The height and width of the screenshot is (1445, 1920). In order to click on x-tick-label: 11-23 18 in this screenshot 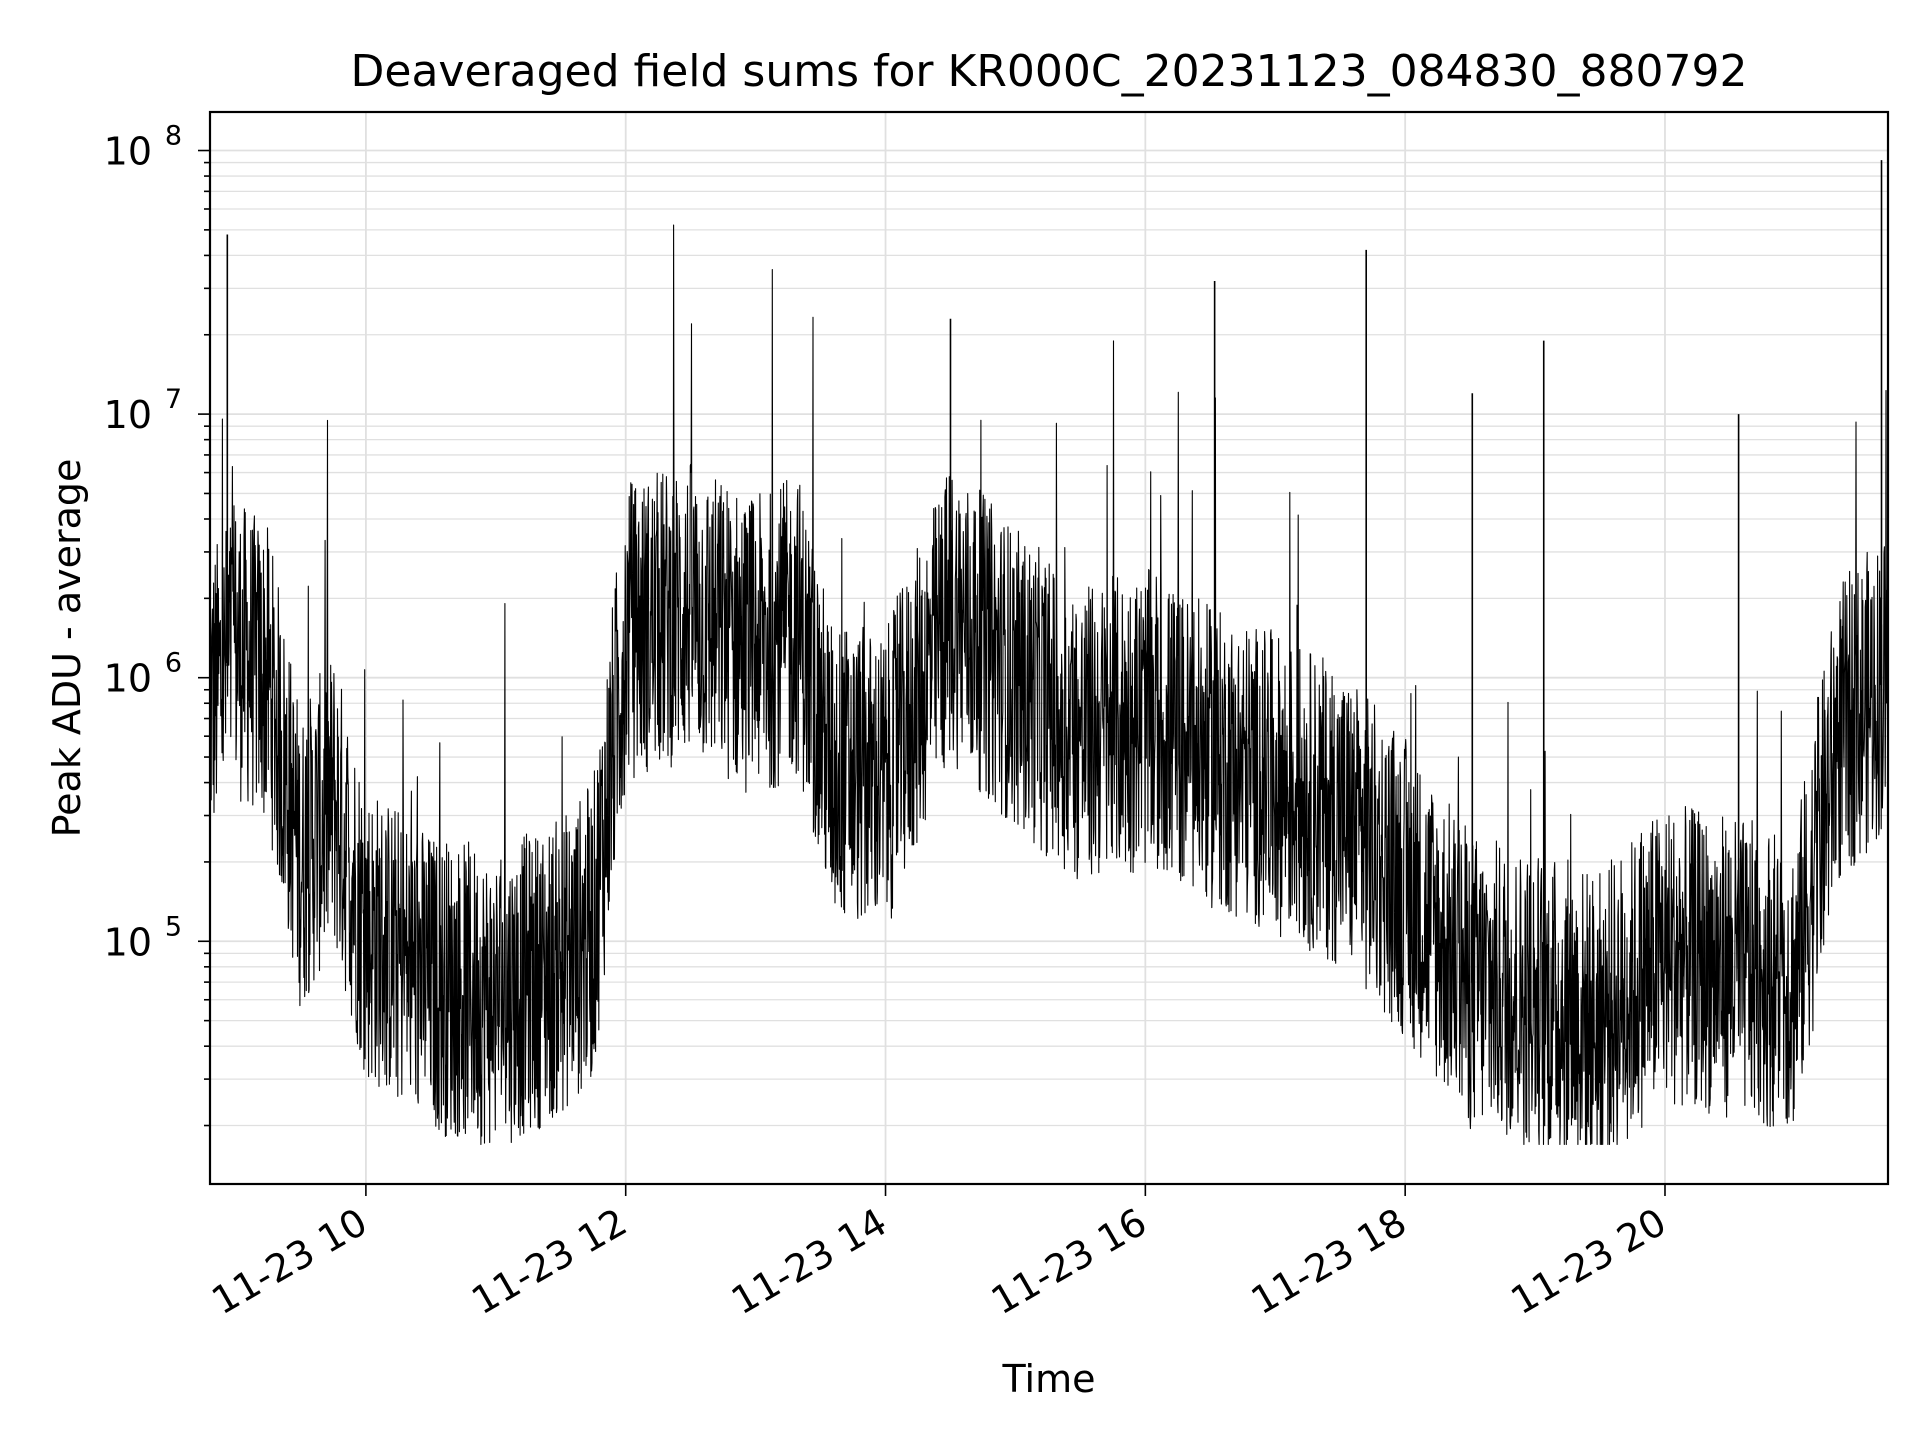, I will do `click(1329, 1262)`.